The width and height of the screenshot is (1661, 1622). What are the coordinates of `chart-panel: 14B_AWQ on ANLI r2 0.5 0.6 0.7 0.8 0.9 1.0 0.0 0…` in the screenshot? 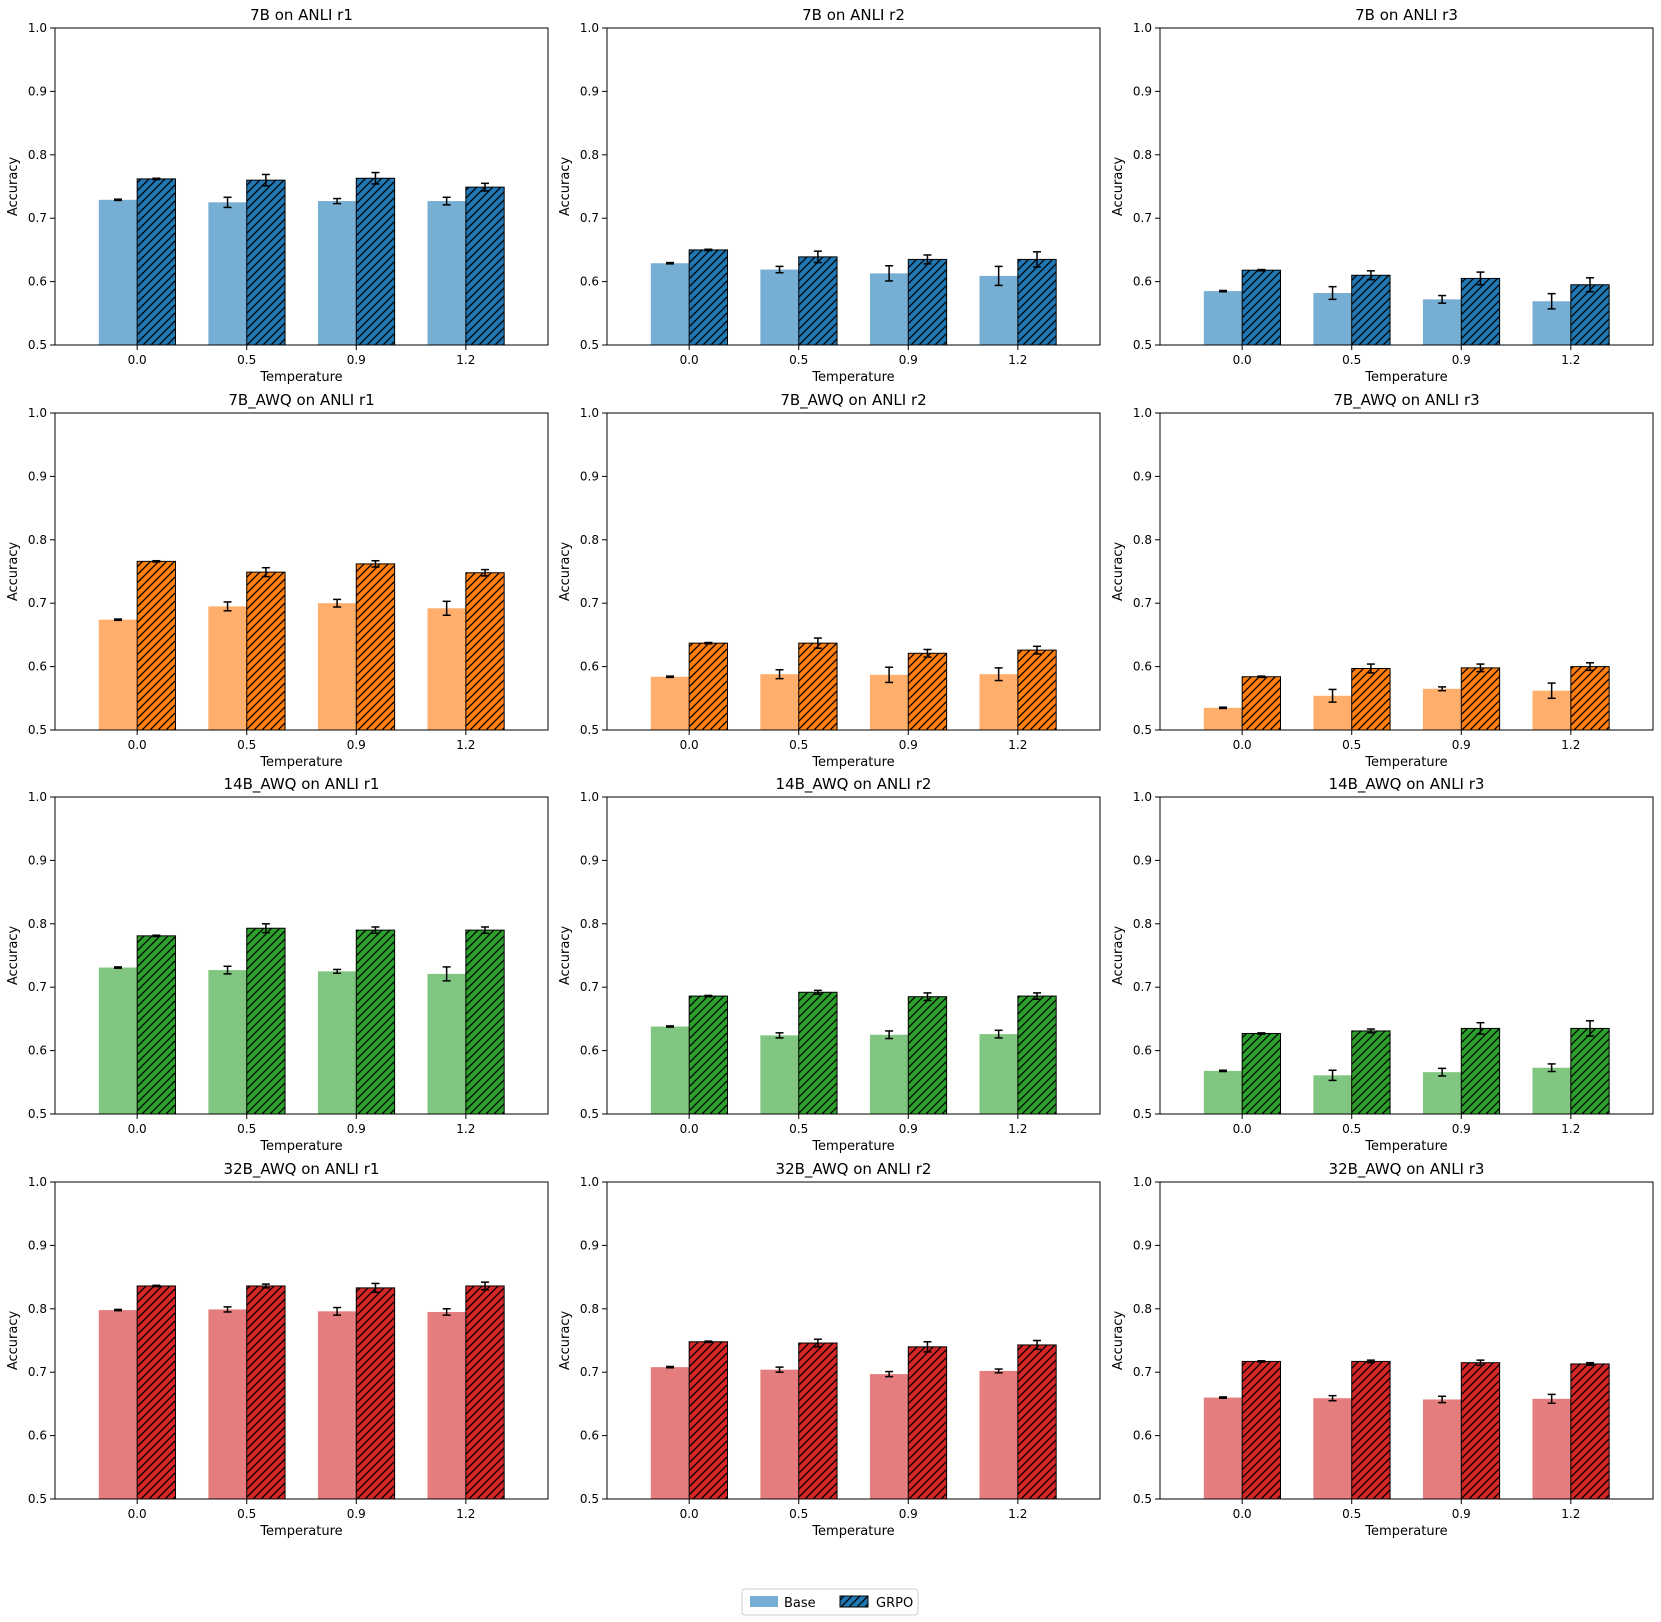 It's located at (829, 964).